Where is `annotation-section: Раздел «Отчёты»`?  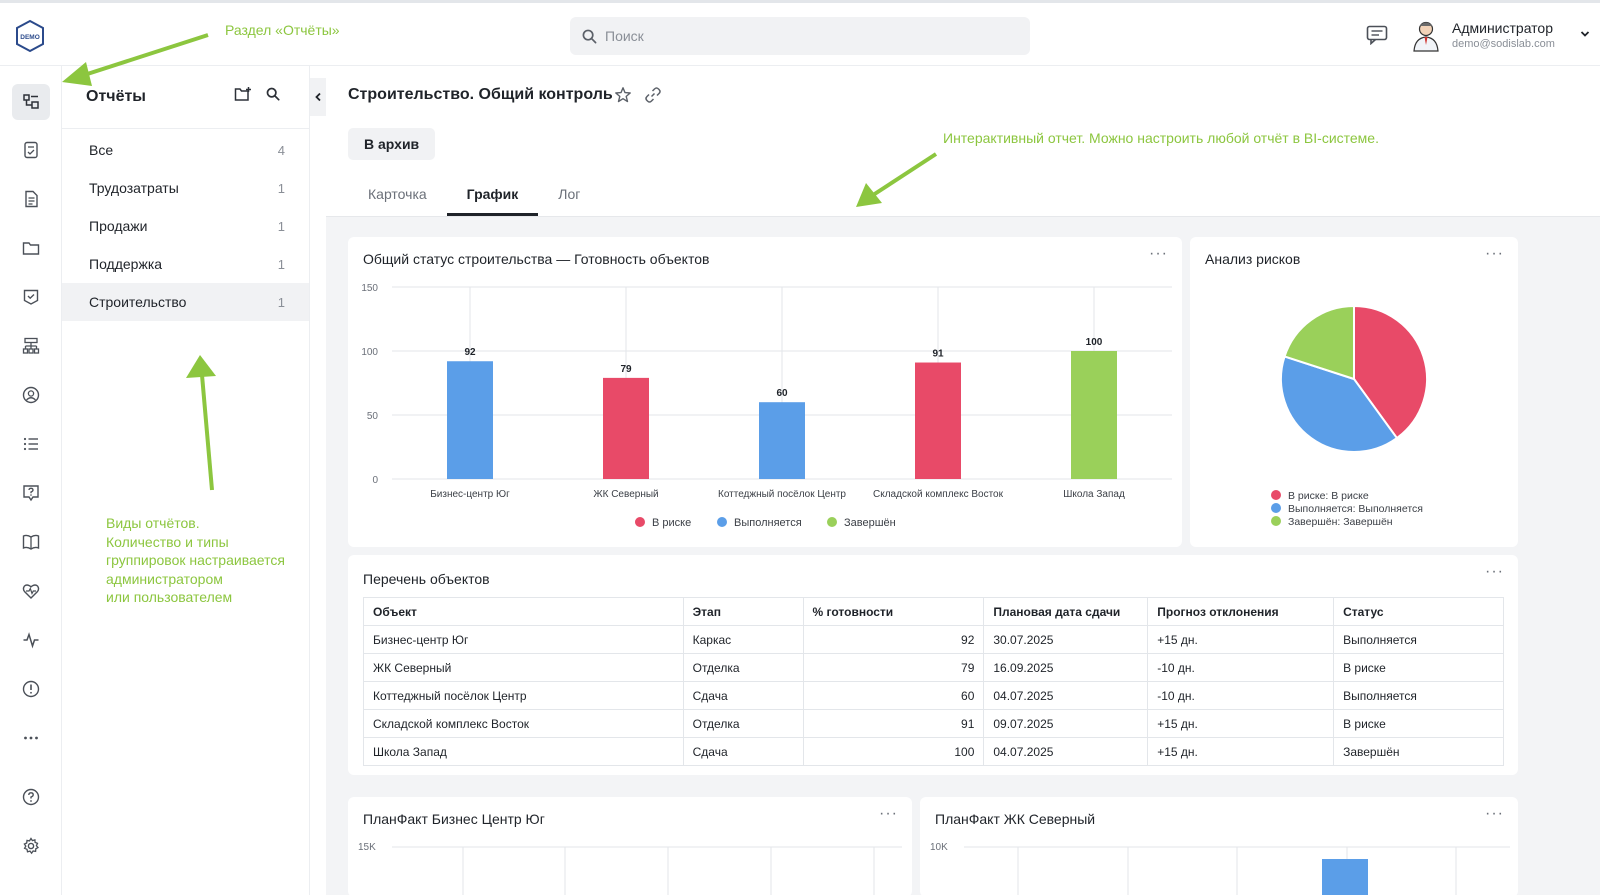 annotation-section: Раздел «Отчёты» is located at coordinates (282, 30).